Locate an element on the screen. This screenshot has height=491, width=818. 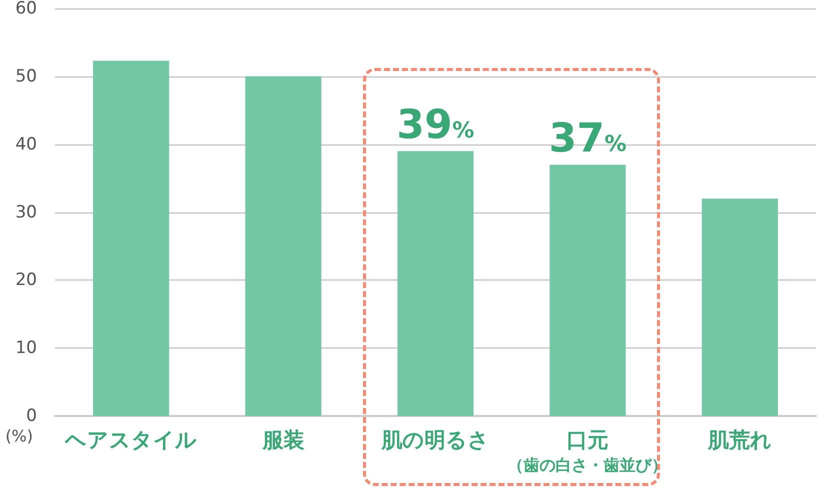
y-tick-label: 10 is located at coordinates (26, 348).